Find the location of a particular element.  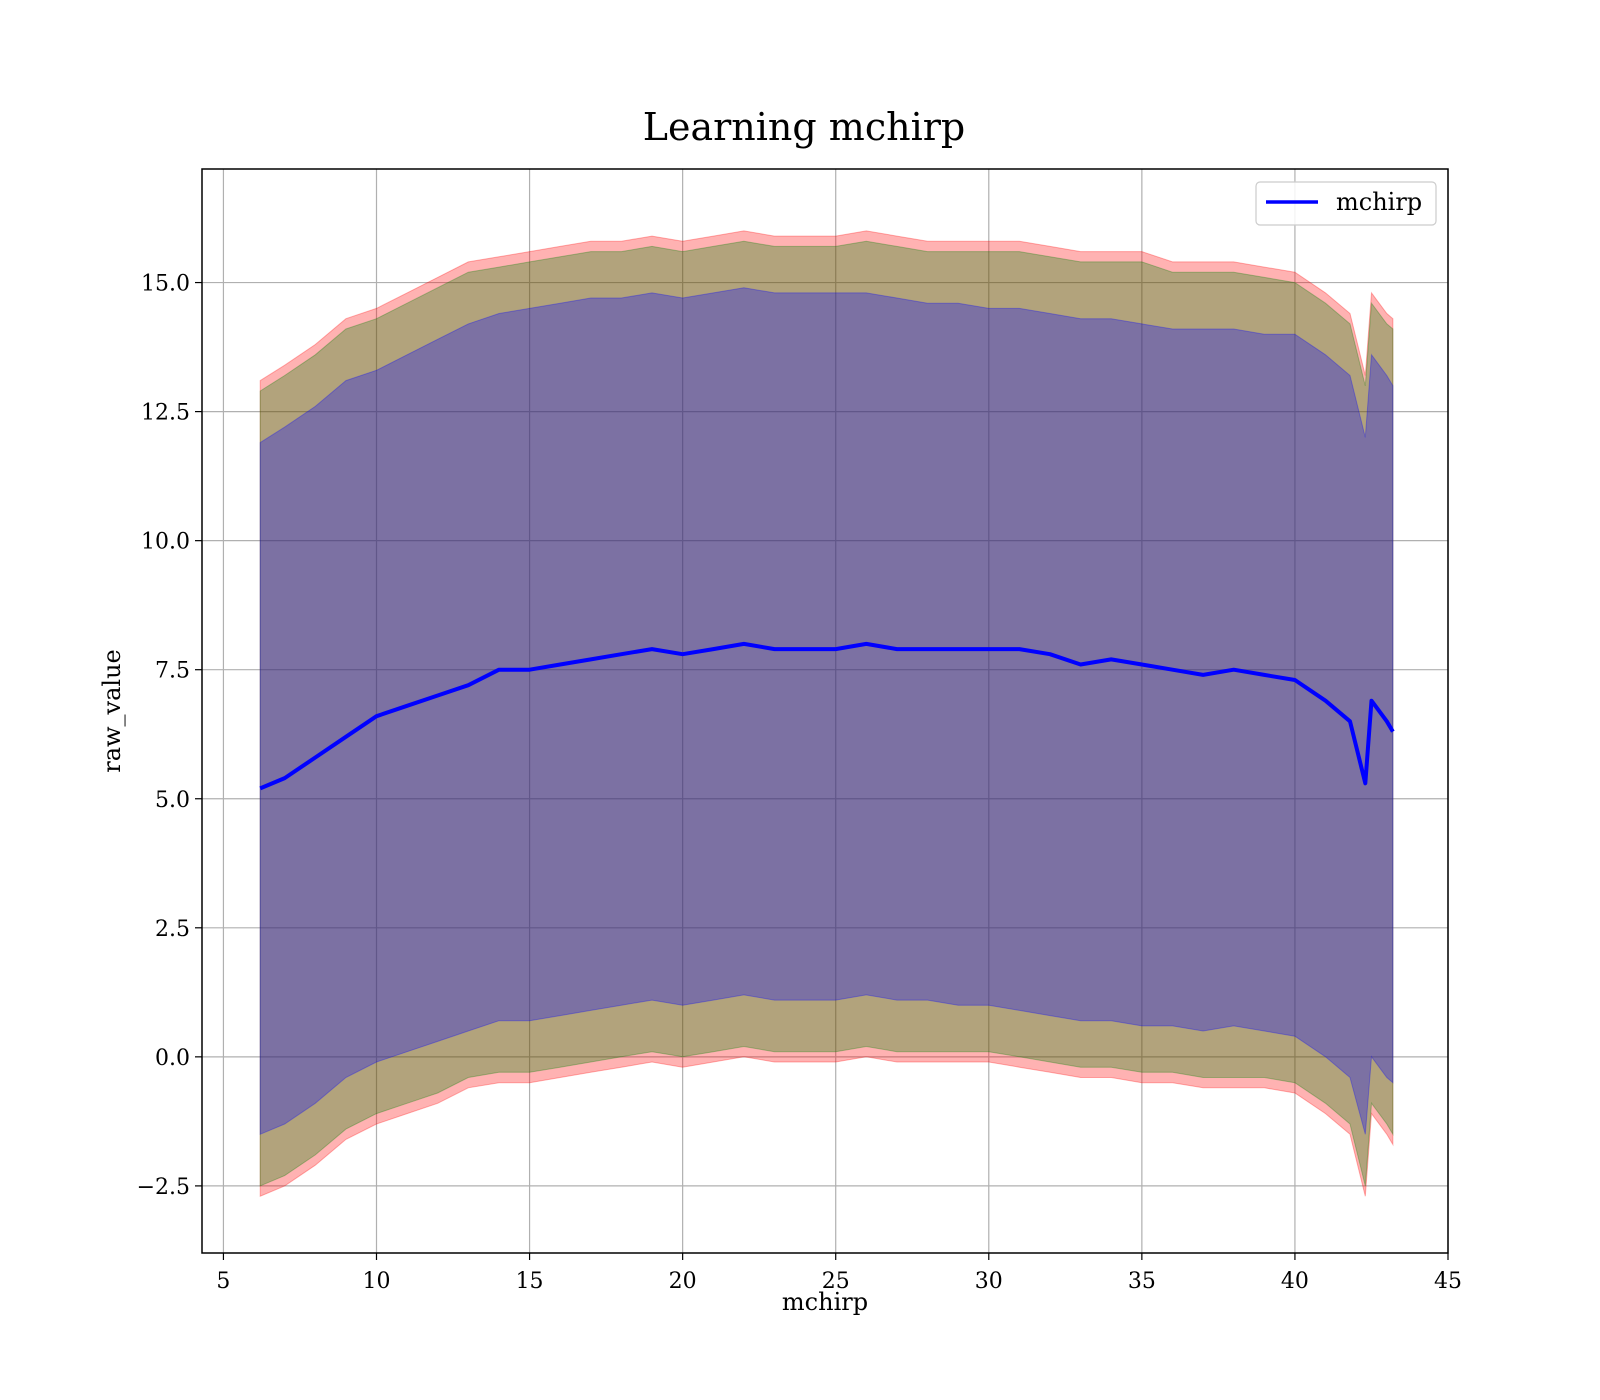

x-tick-label: 30 is located at coordinates (989, 1281).